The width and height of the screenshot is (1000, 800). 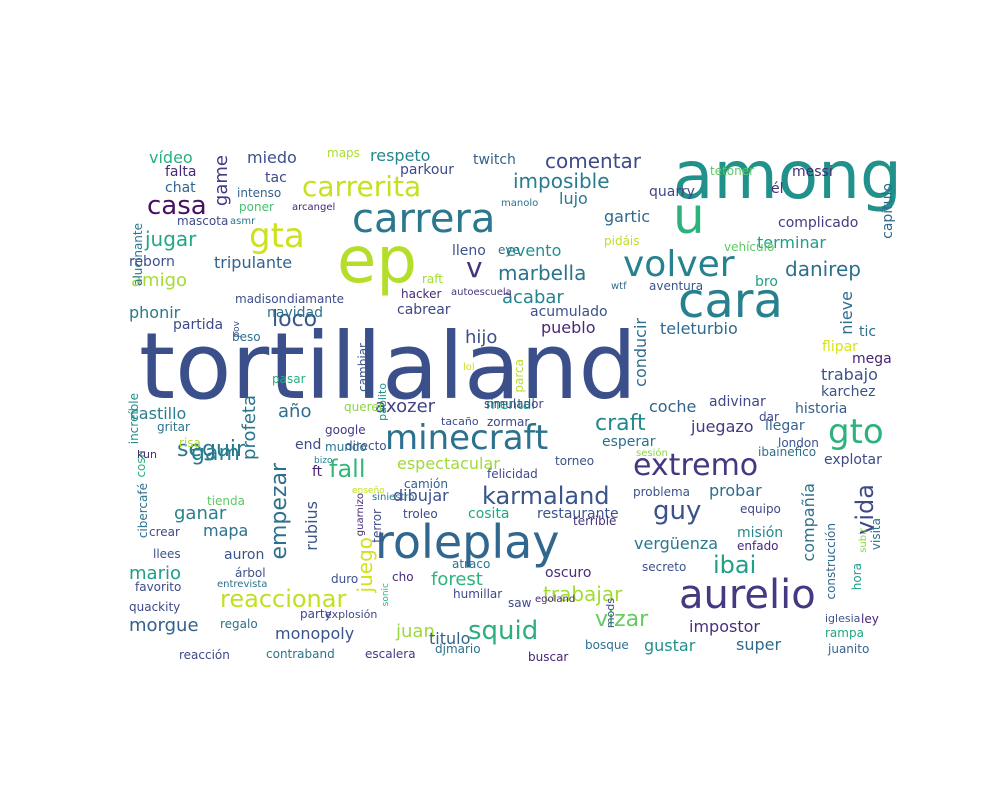 What do you see at coordinates (619, 286) in the screenshot?
I see `word-108: wtf` at bounding box center [619, 286].